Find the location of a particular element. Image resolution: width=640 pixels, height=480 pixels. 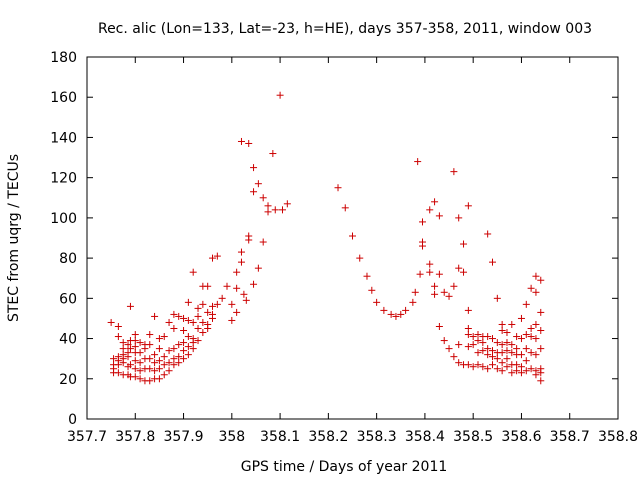

y-tick-label: 0 is located at coordinates (72, 420).